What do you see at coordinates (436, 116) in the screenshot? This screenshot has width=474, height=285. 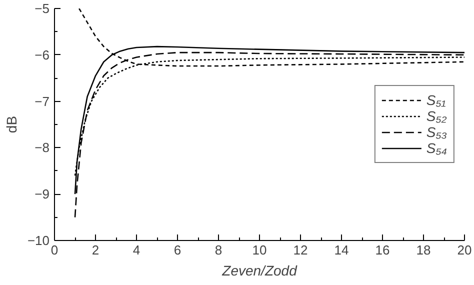 I see `legend-label: S₅₂` at bounding box center [436, 116].